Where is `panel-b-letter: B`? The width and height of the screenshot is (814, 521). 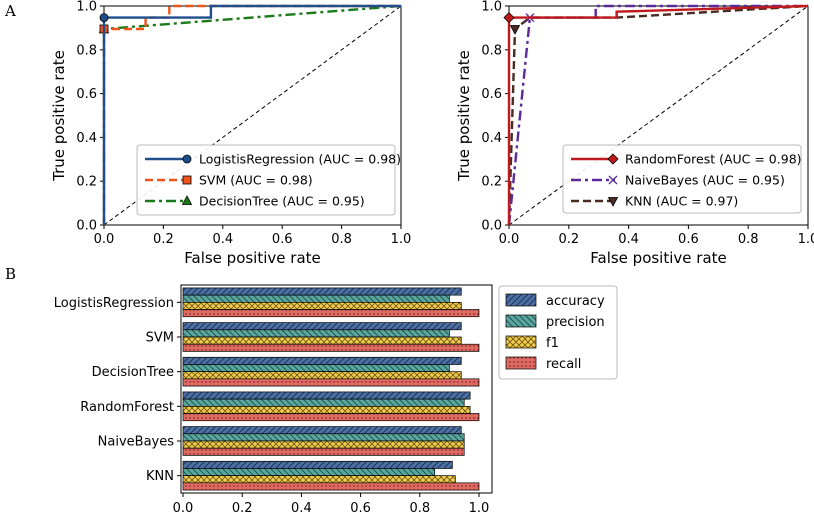 panel-b-letter: B is located at coordinates (10, 274).